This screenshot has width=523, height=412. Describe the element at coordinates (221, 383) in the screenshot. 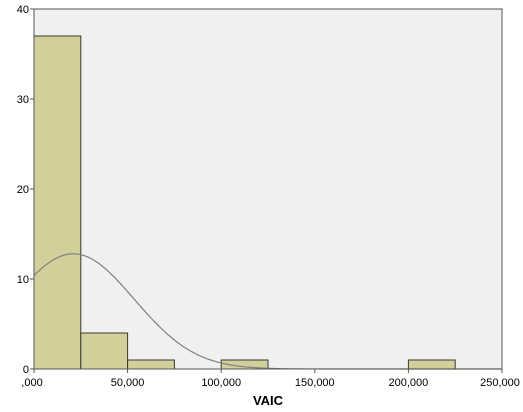

I see `x-tick-label: 100,000` at that location.